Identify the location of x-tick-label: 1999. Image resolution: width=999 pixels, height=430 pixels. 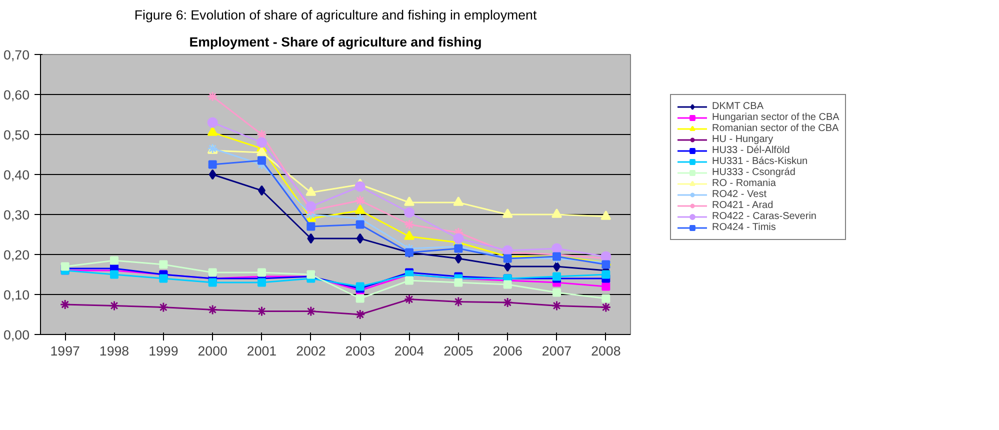
(163, 351).